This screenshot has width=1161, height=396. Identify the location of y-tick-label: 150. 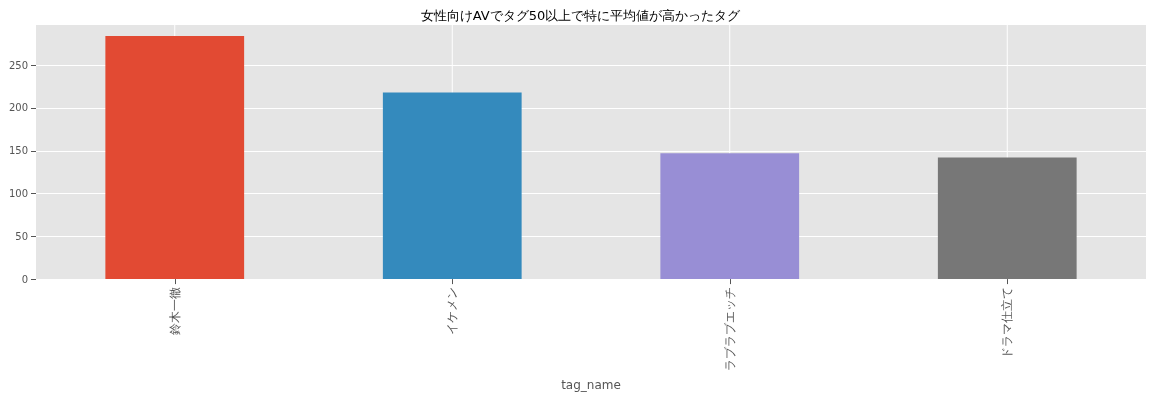
(18, 151).